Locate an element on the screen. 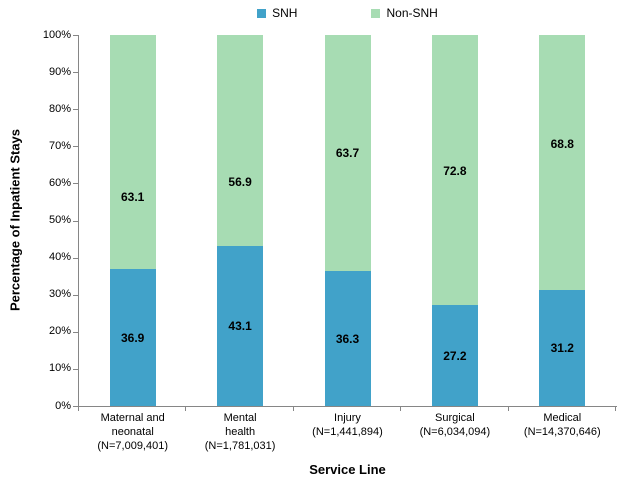 Image resolution: width=626 pixels, height=484 pixels. legend-label-snh: SNH is located at coordinates (285, 13).